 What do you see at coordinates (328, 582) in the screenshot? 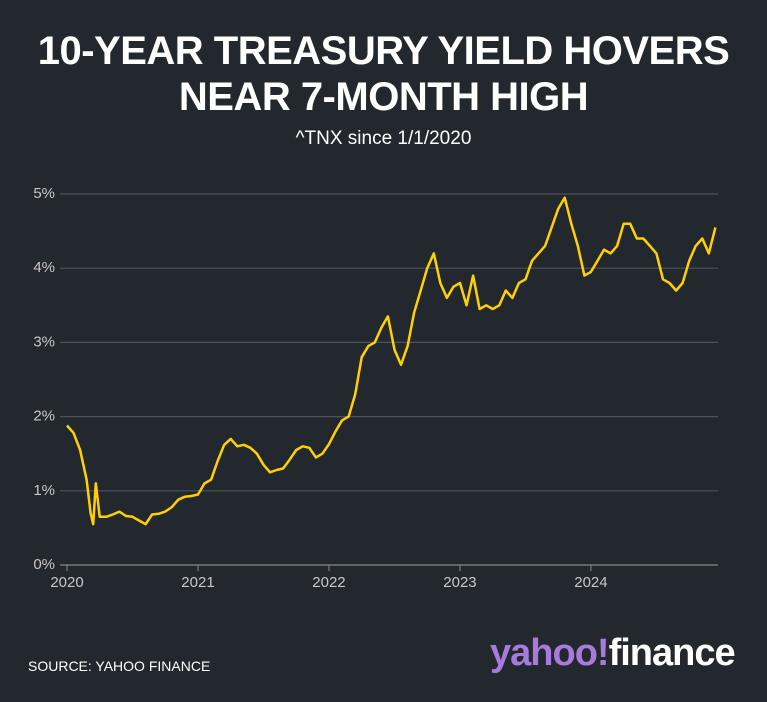
I see `x-tick-label: 2022` at bounding box center [328, 582].